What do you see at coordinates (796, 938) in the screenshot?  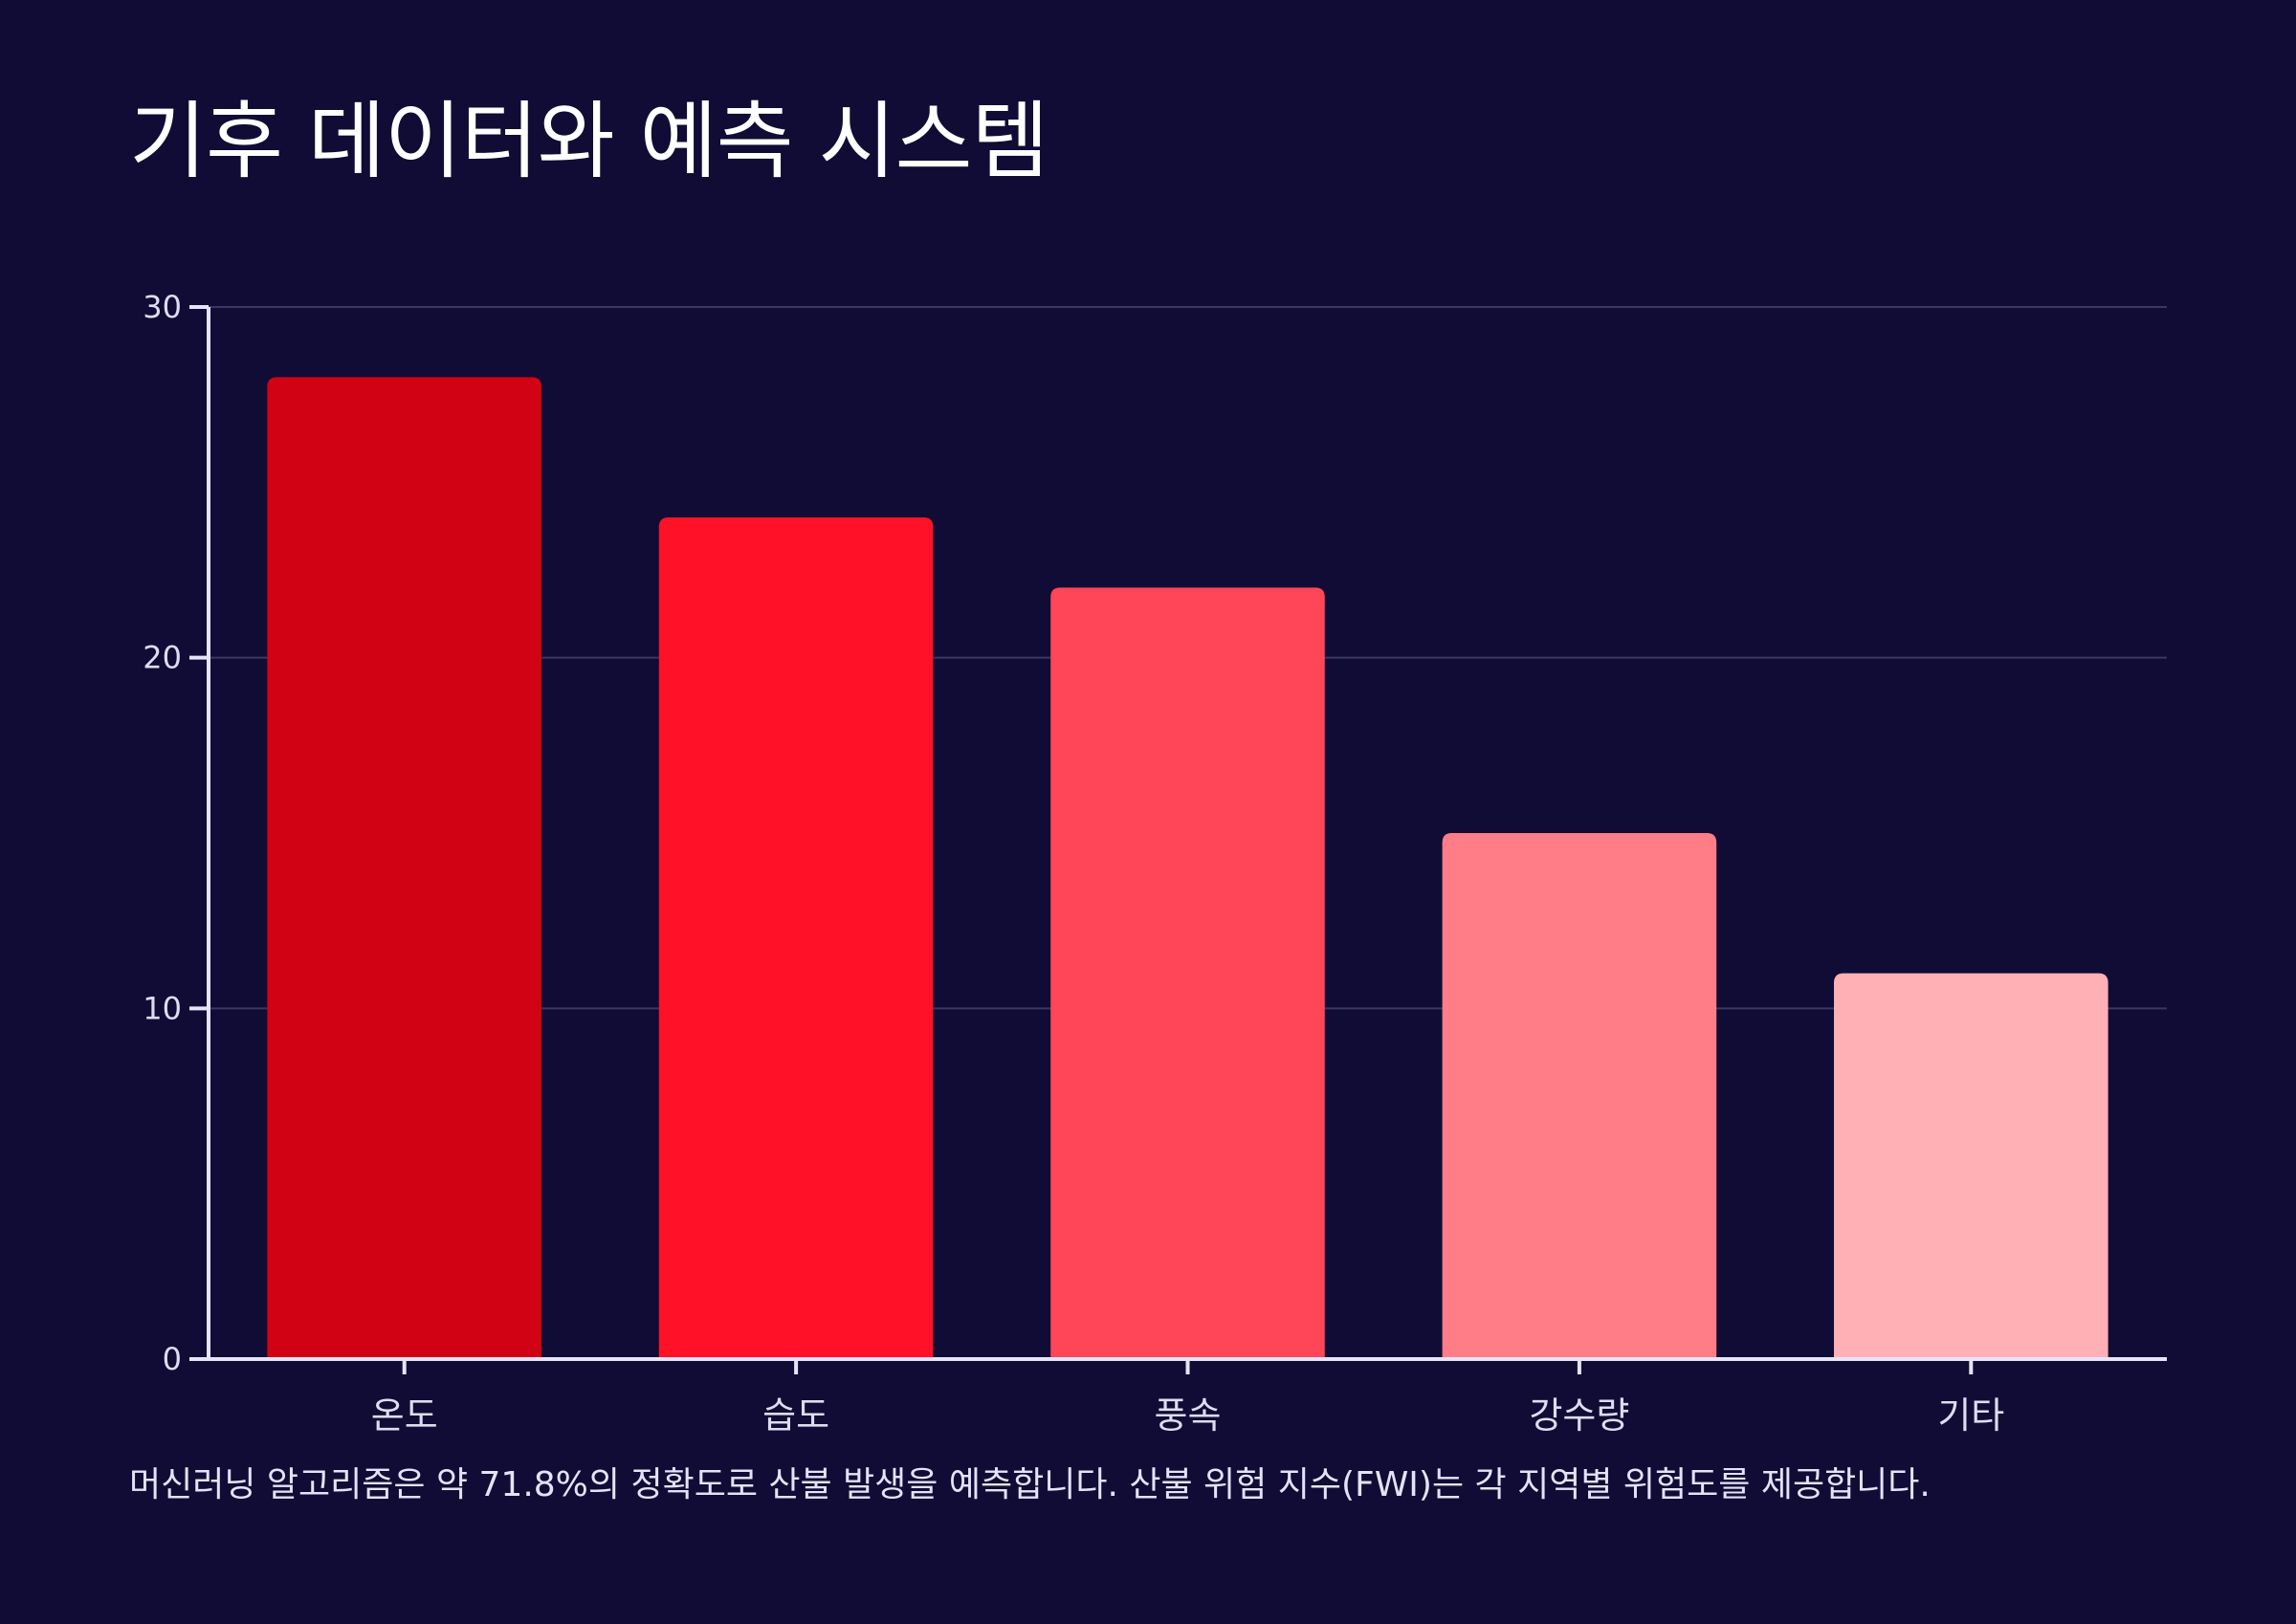 I see `bar-습도` at bounding box center [796, 938].